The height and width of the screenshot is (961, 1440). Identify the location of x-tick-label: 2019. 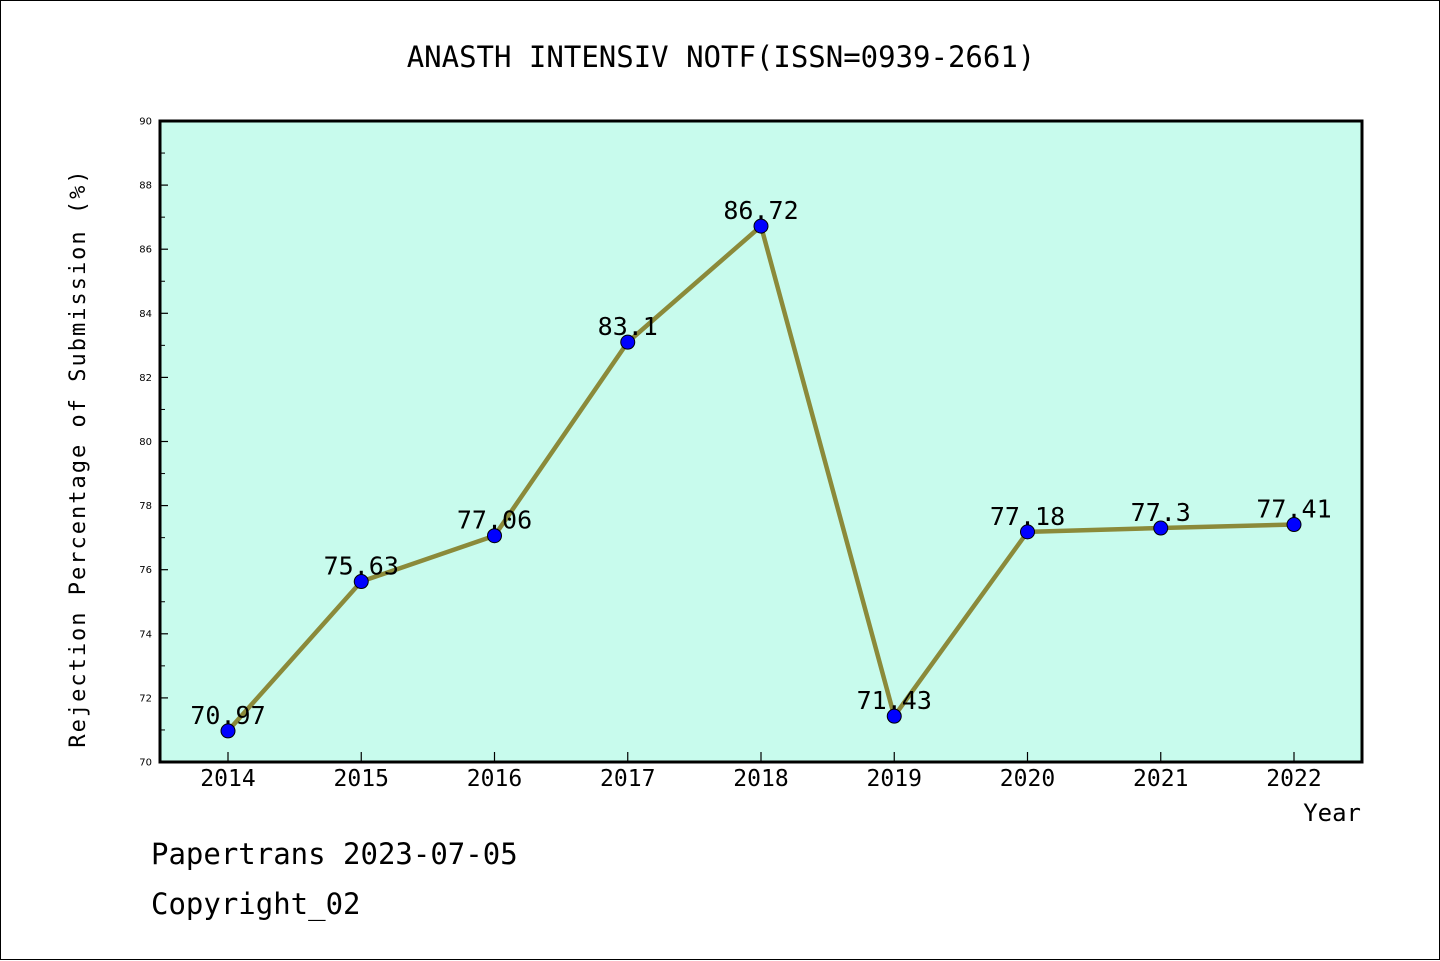
(894, 779).